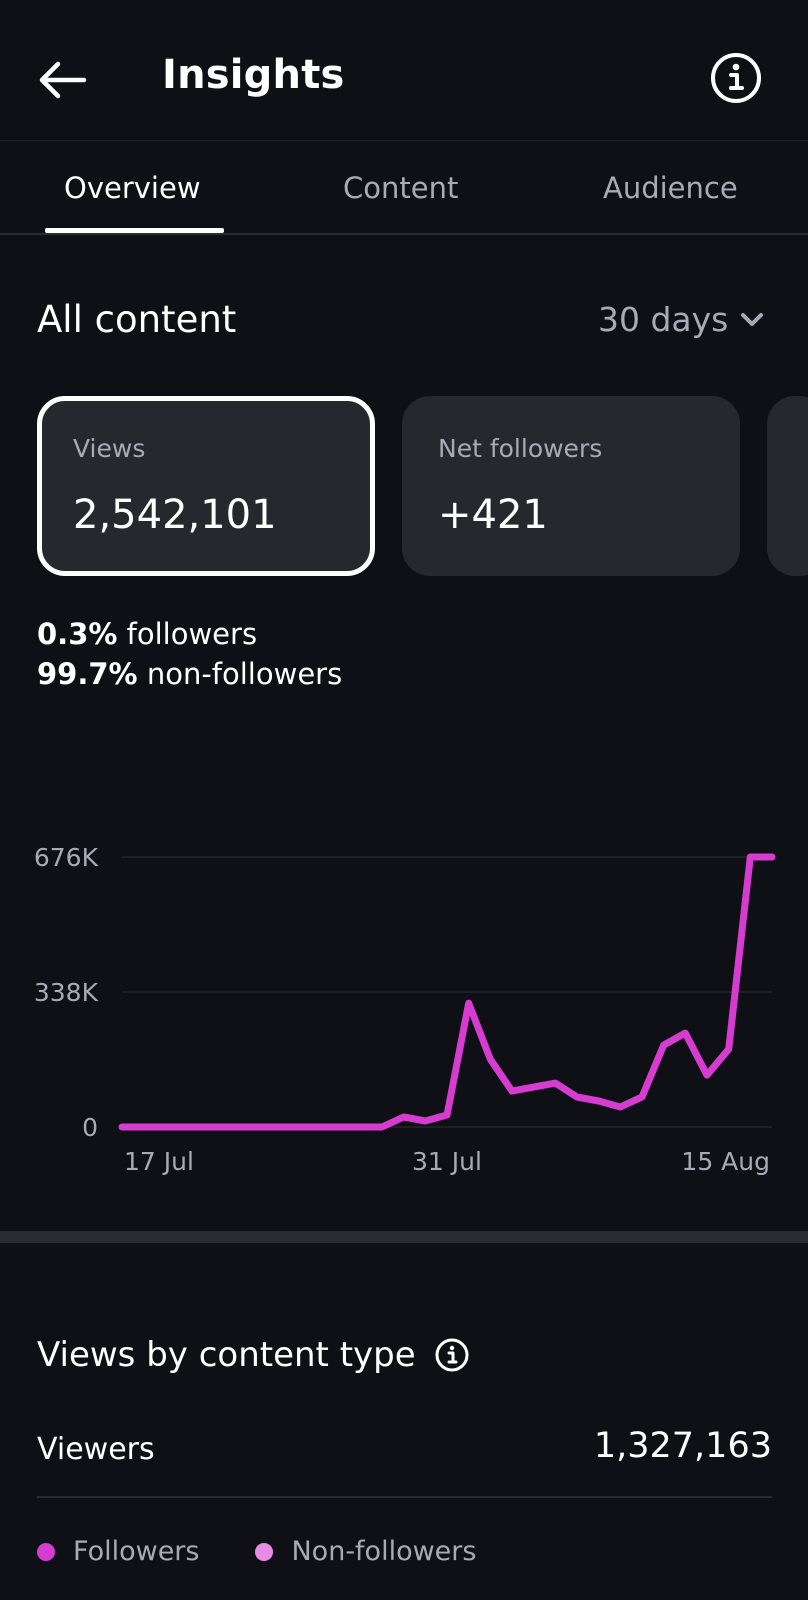 This screenshot has height=1600, width=808. I want to click on nonfollowers-share: 99.7% non-followers, so click(189, 674).